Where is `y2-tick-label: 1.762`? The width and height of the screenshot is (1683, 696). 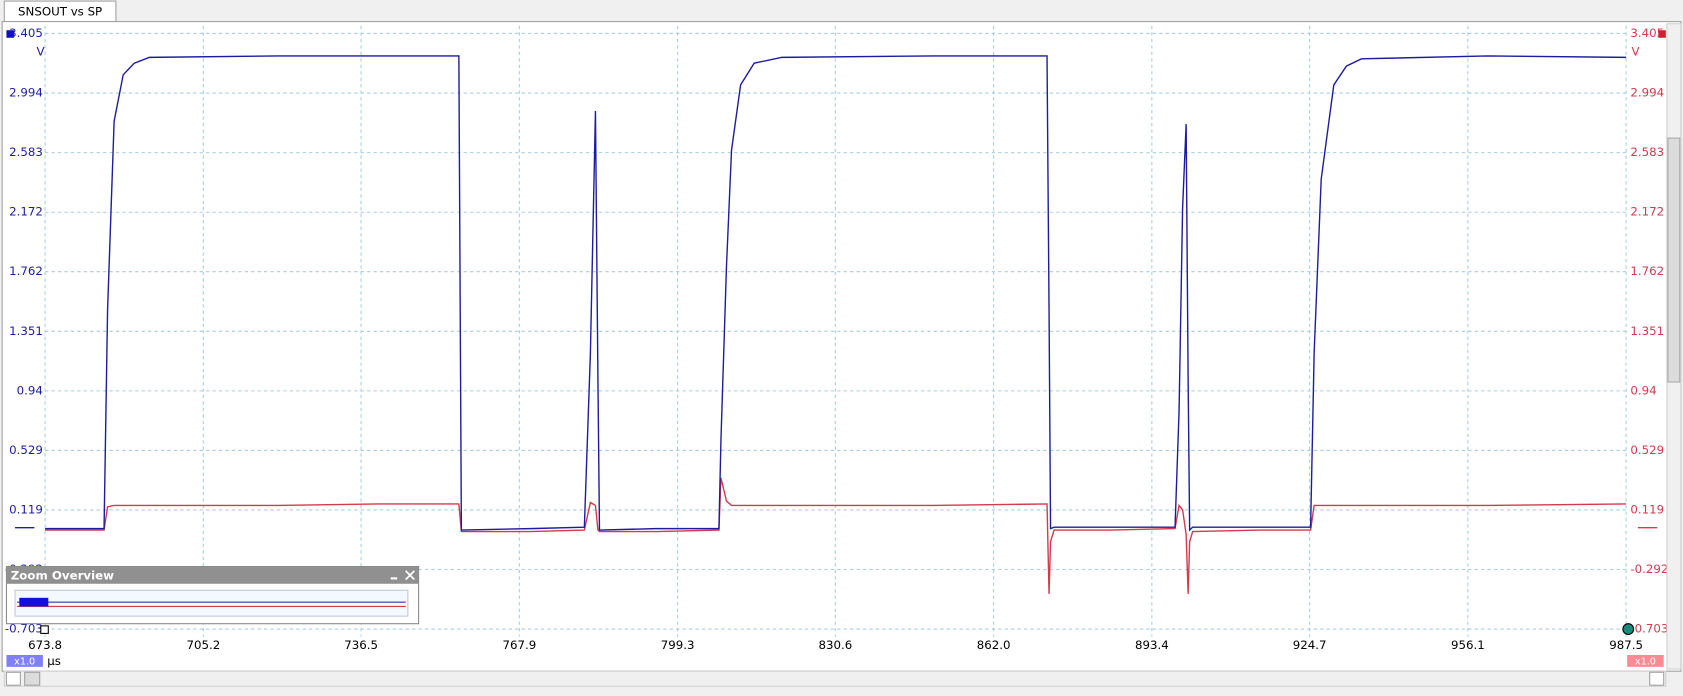
y2-tick-label: 1.762 is located at coordinates (1647, 271).